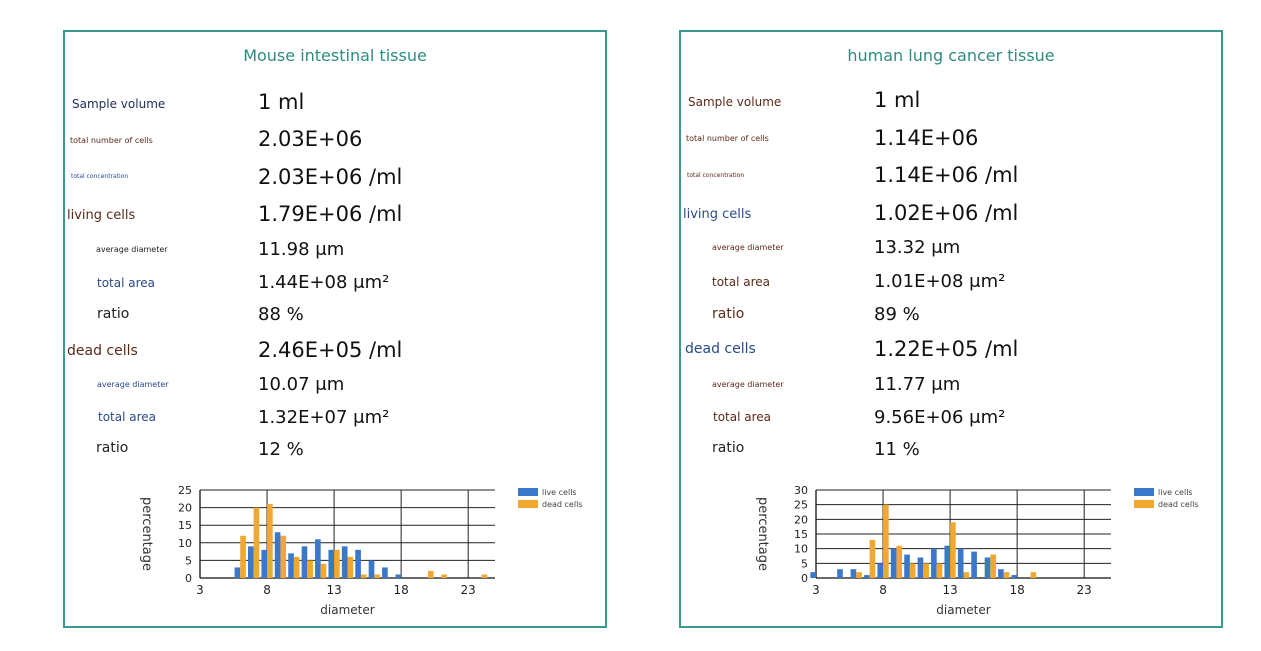 This screenshot has height=651, width=1261. I want to click on total-cells-value: 1.14E+06, so click(926, 138).